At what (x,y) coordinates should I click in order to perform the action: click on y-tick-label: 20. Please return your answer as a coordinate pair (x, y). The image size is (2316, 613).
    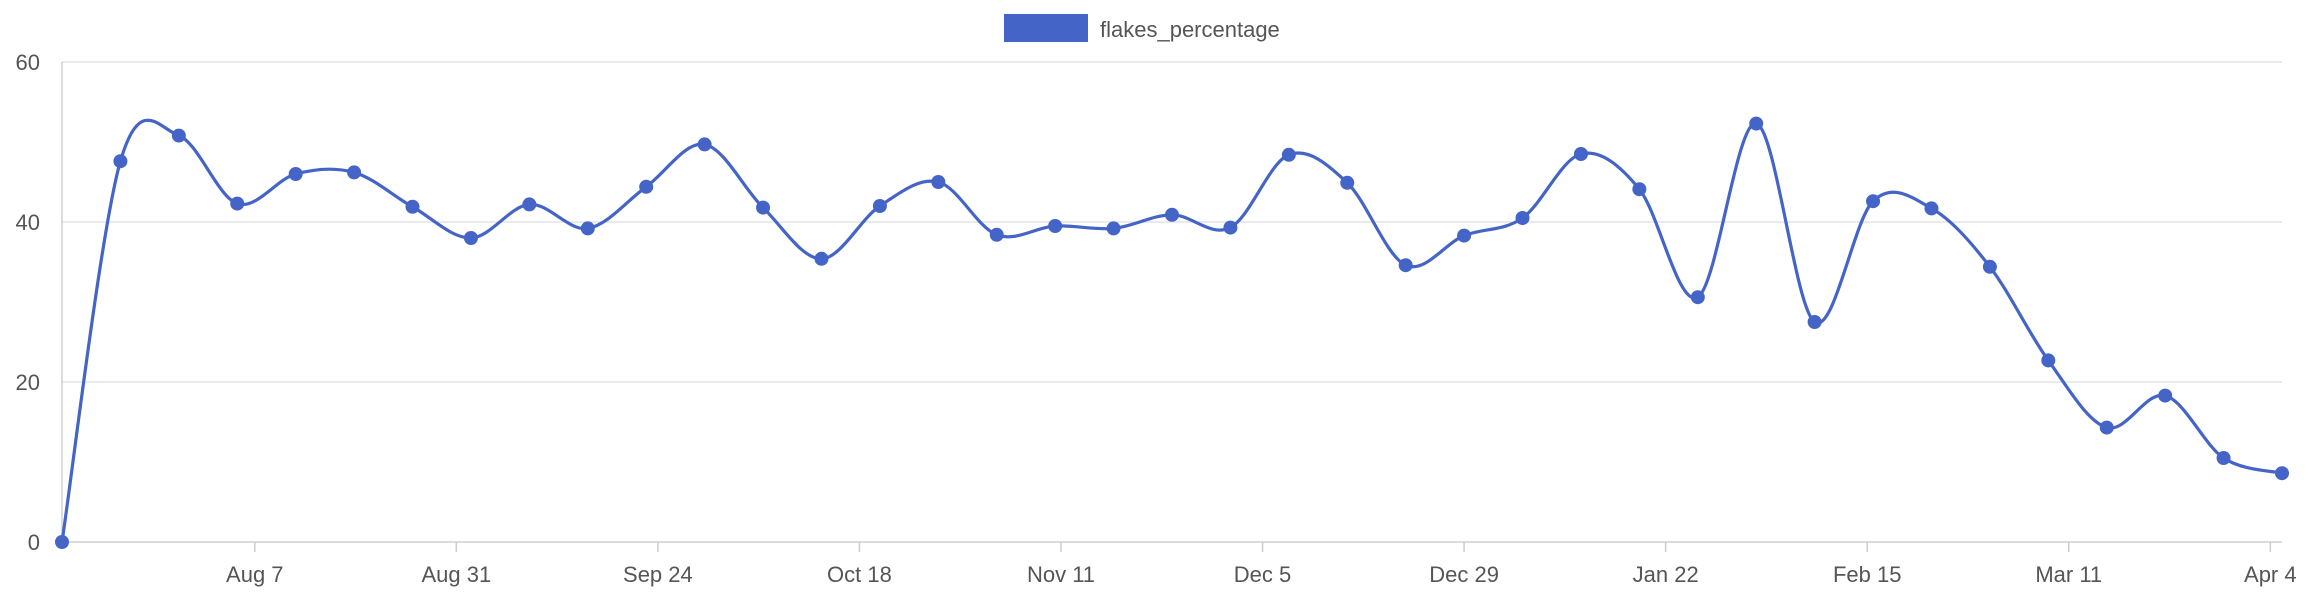
    Looking at the image, I should click on (28, 382).